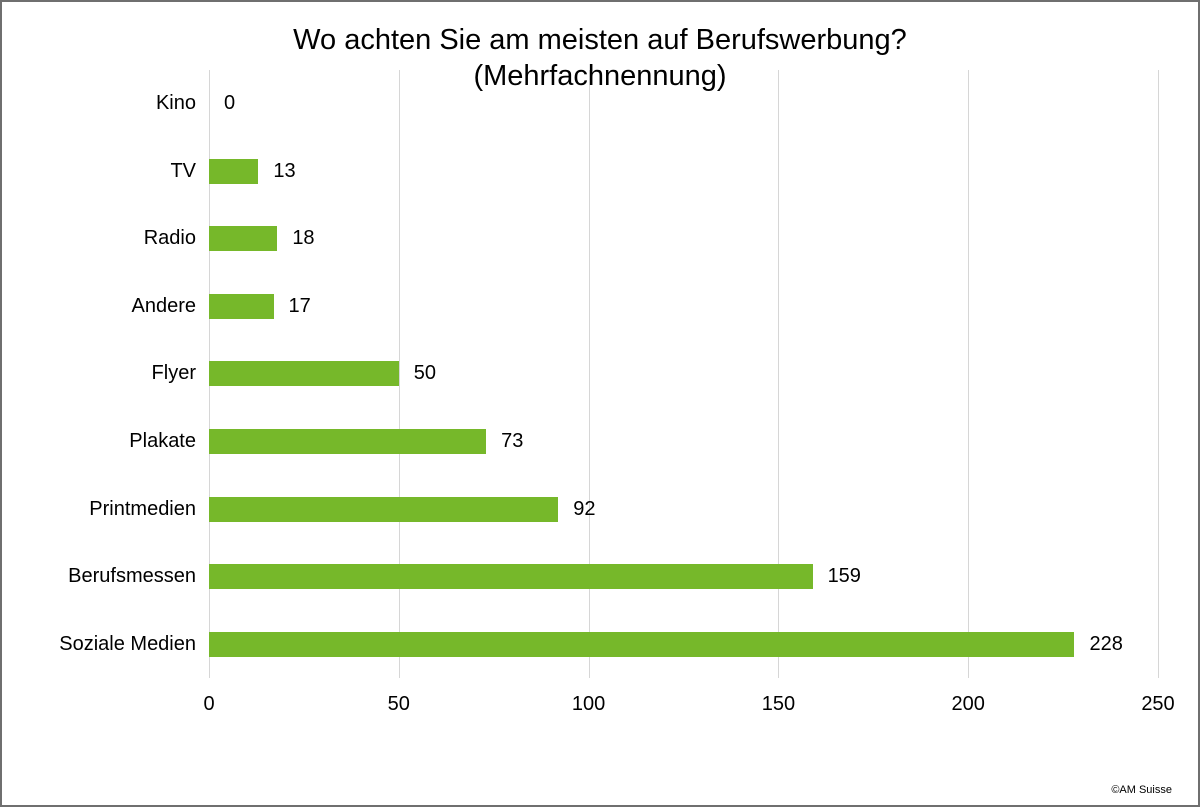 Image resolution: width=1200 pixels, height=807 pixels. What do you see at coordinates (844, 576) in the screenshot?
I see `value-label: 159` at bounding box center [844, 576].